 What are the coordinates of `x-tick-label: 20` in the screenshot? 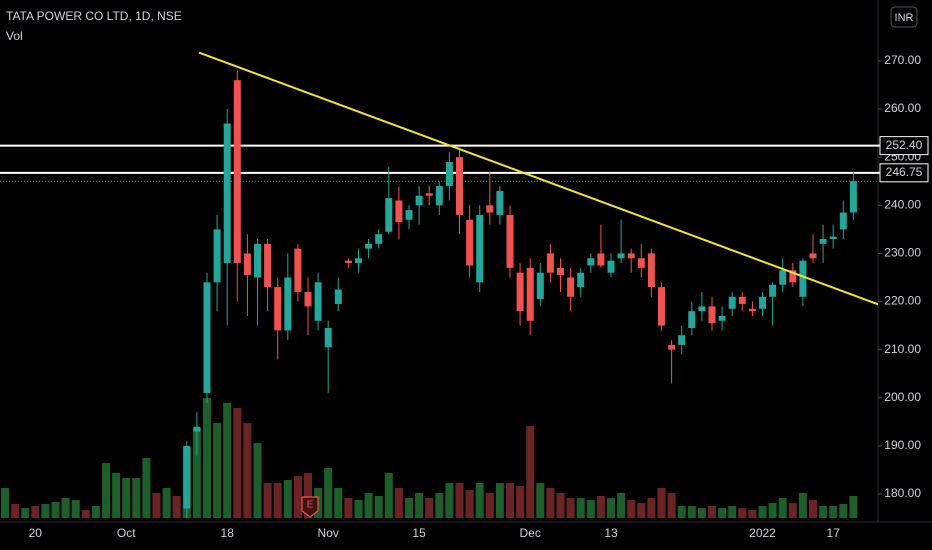 It's located at (36, 533).